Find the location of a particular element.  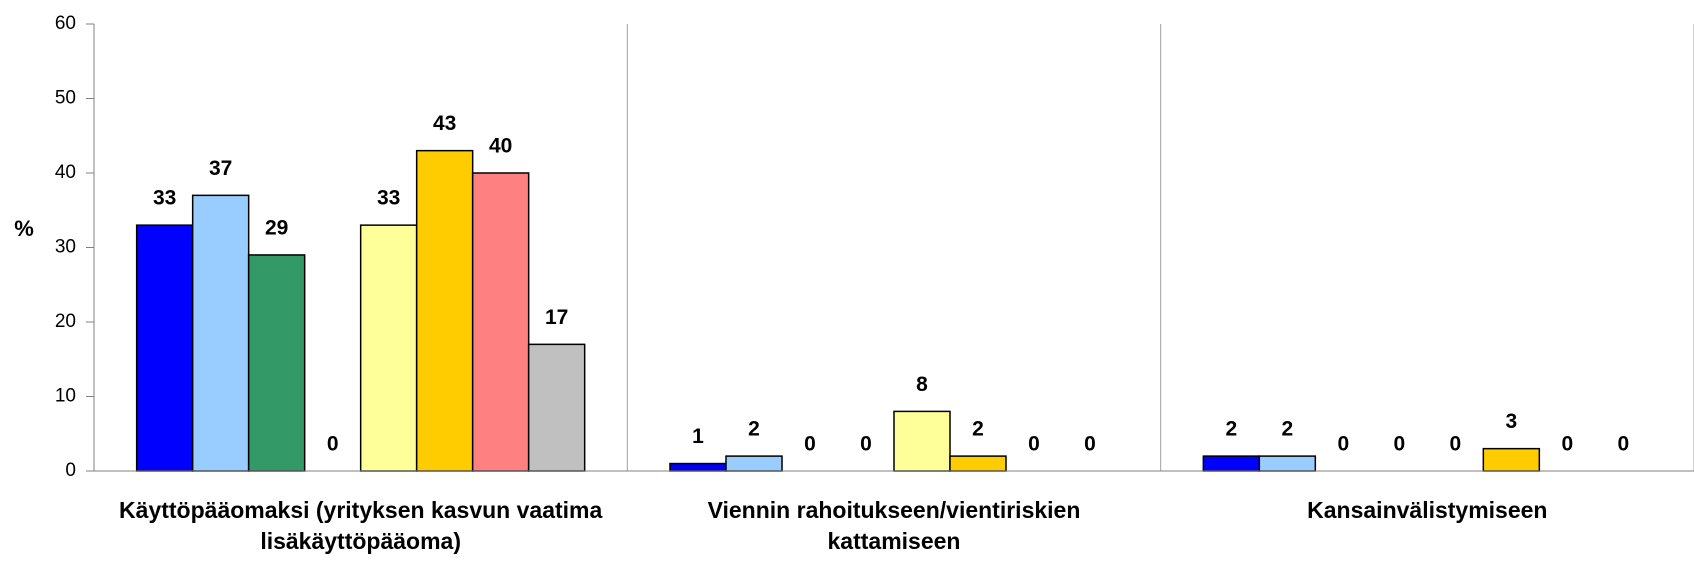

data-label: 29 is located at coordinates (276, 227).